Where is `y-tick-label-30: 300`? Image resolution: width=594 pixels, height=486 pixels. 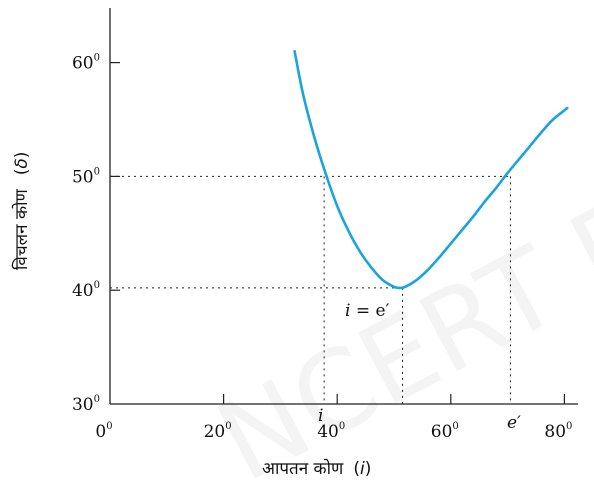 y-tick-label-30: 300 is located at coordinates (86, 404).